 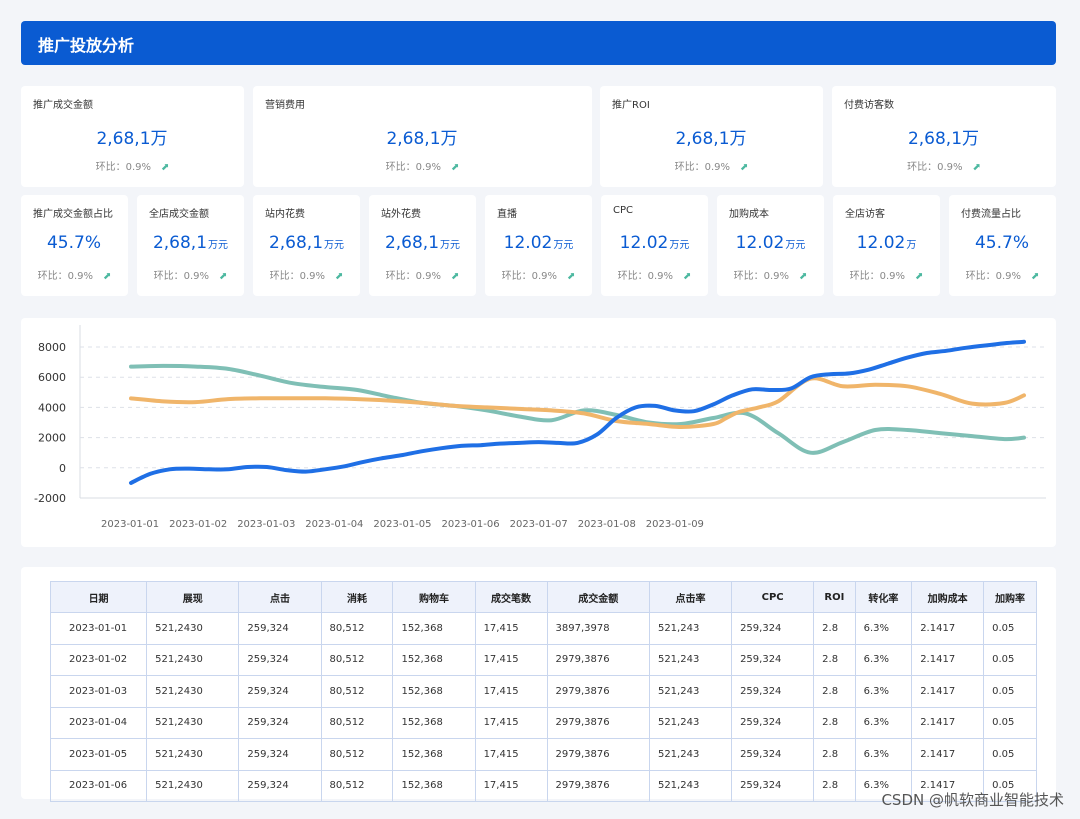 What do you see at coordinates (471, 524) in the screenshot?
I see `x-tick-label: 2023-01-06` at bounding box center [471, 524].